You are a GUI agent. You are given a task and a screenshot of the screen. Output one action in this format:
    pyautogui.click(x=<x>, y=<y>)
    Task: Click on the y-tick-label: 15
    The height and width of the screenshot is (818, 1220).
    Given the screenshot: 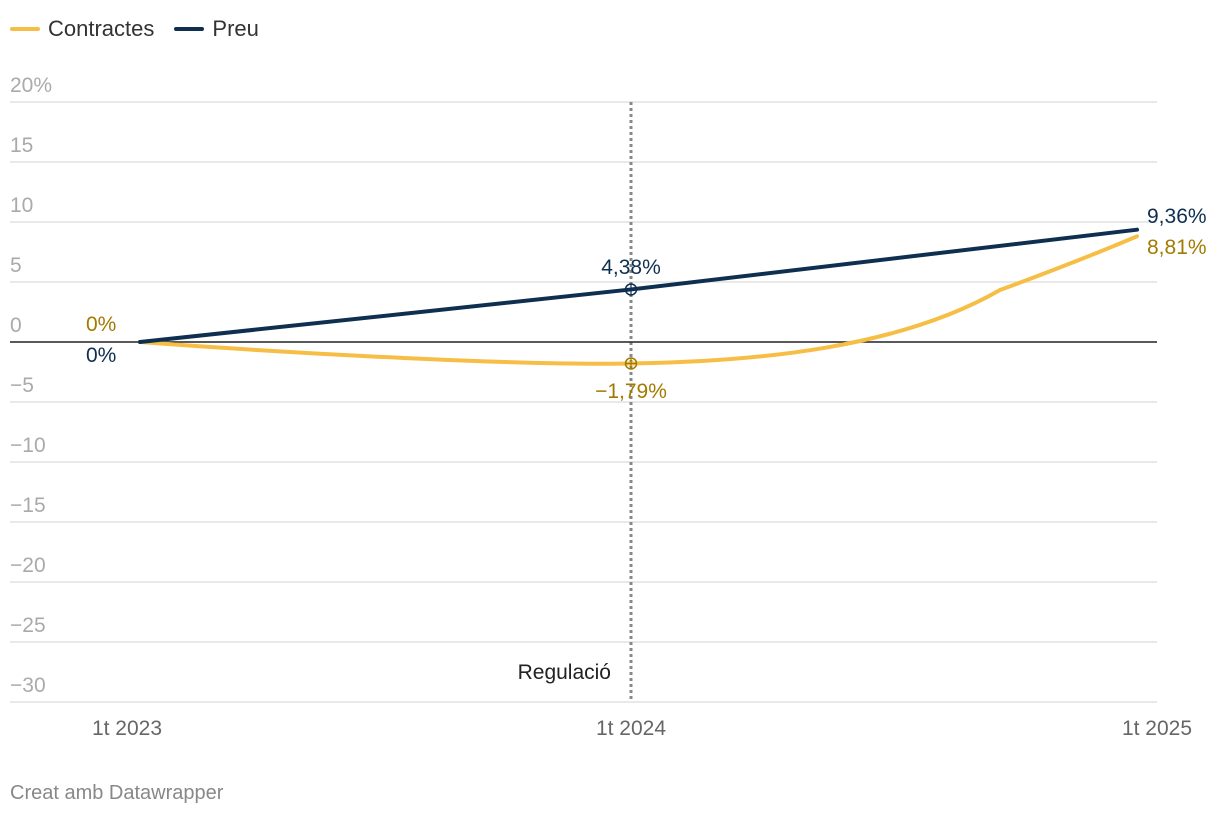 What is the action you would take?
    pyautogui.click(x=21, y=145)
    